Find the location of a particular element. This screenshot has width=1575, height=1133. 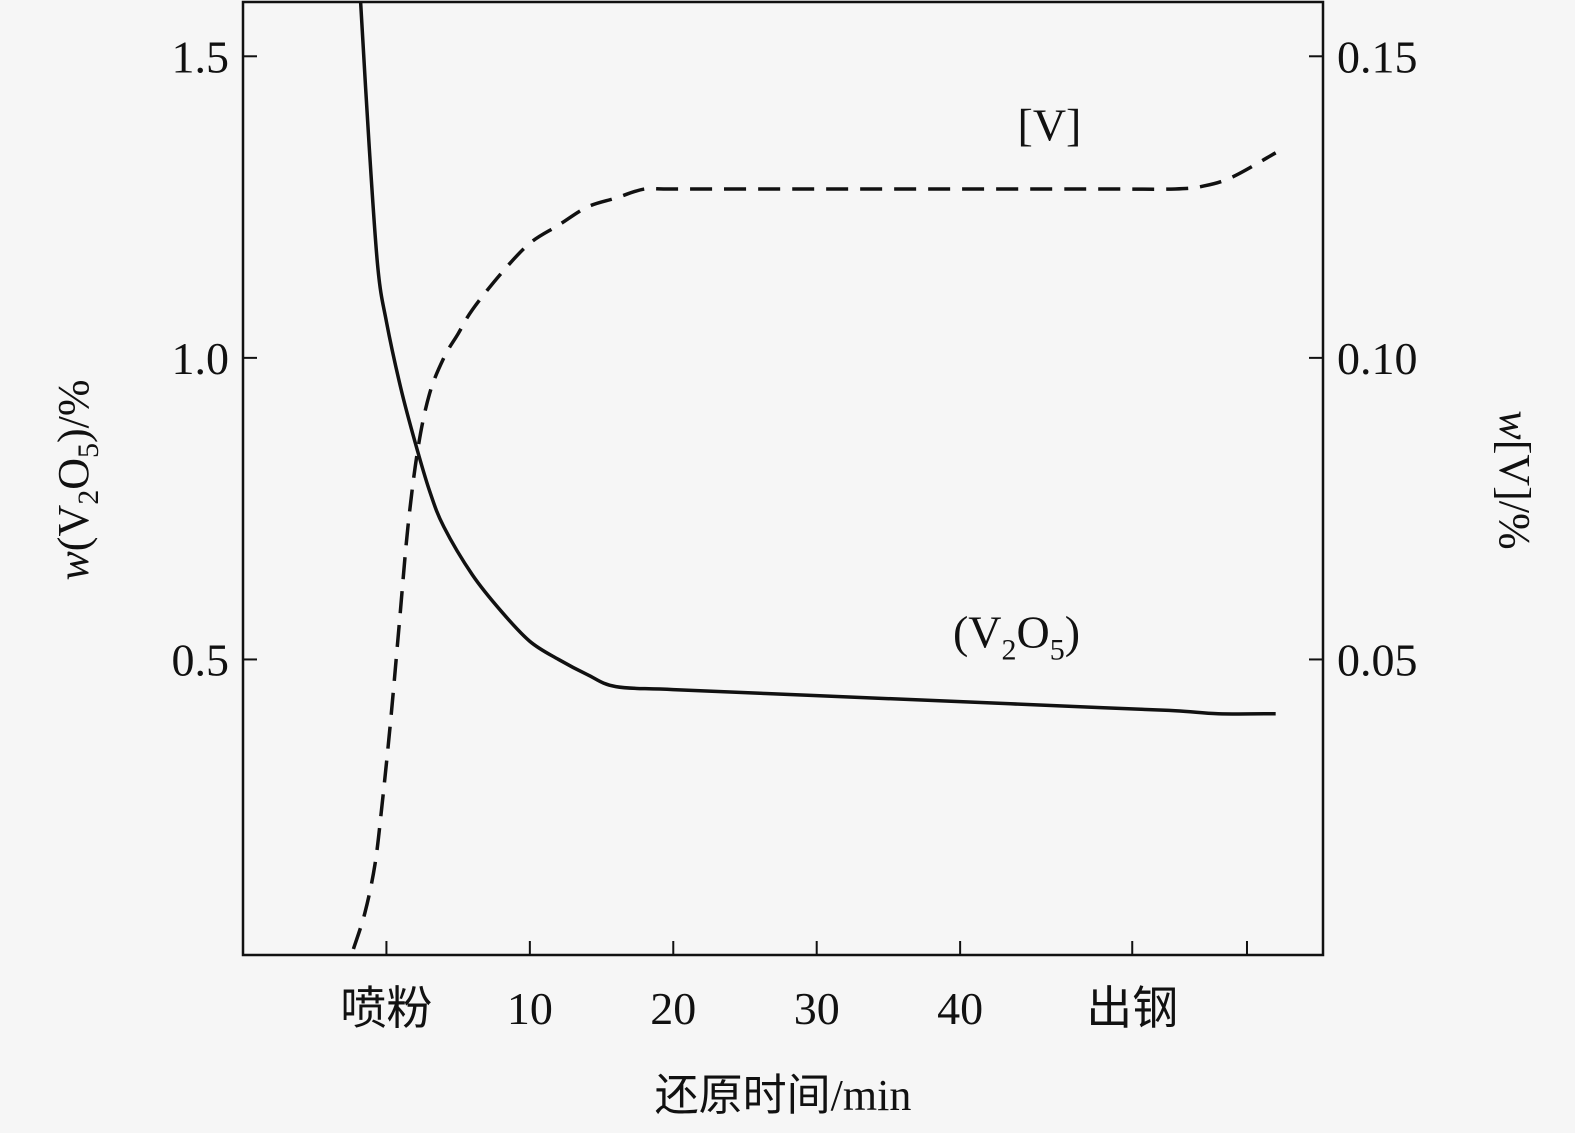

y-right-tick-label-0: 0.05 is located at coordinates (1377, 659).